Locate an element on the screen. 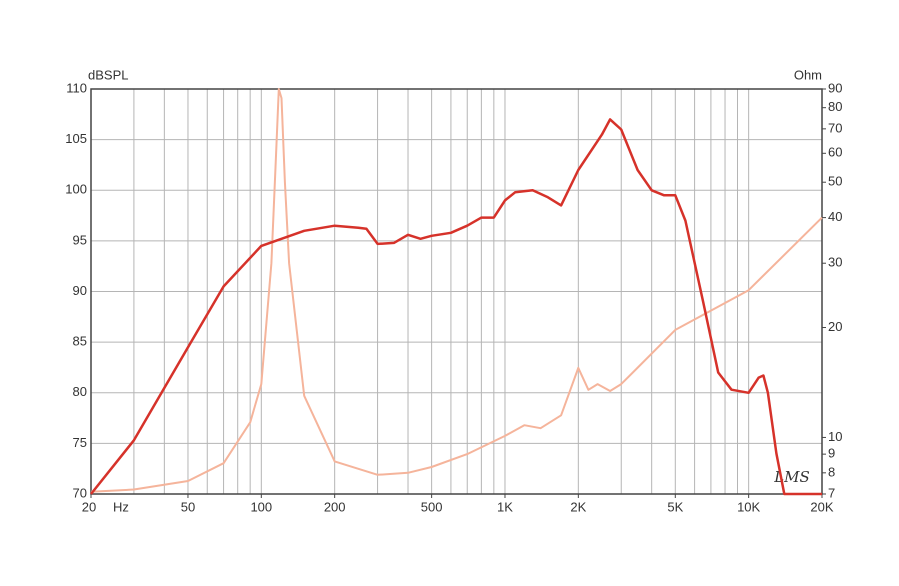  x-tick-label: 20K is located at coordinates (821, 506).